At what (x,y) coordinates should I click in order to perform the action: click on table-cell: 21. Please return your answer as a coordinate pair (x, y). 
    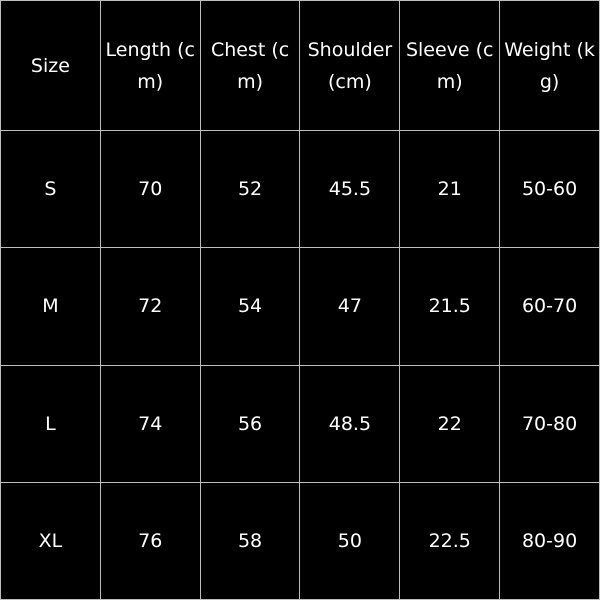
    Looking at the image, I should click on (450, 189).